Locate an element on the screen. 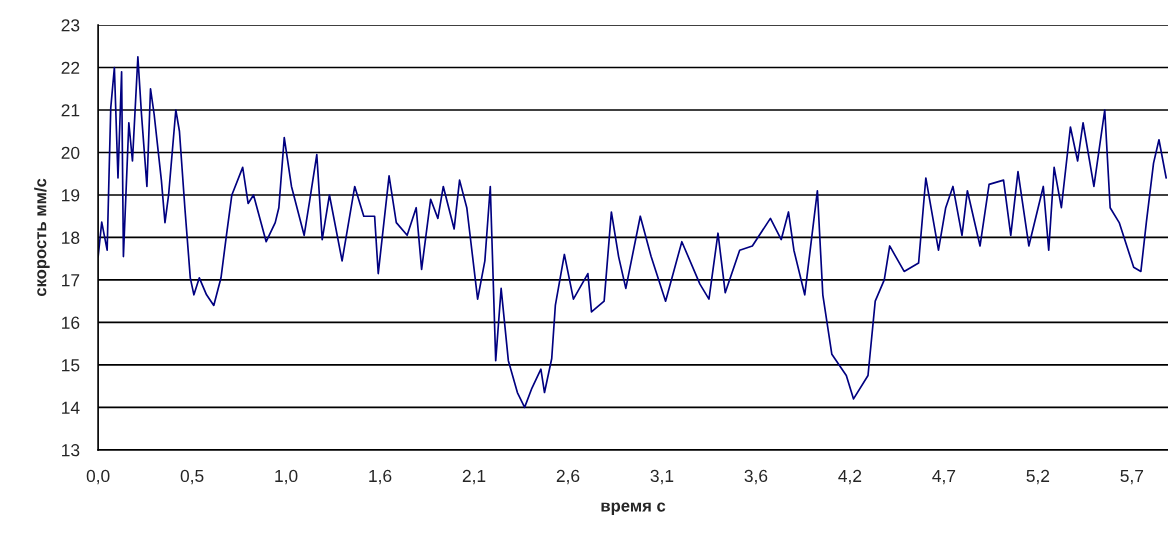 The width and height of the screenshot is (1168, 544). y-axis-title: скорость мм/с is located at coordinates (42, 237).